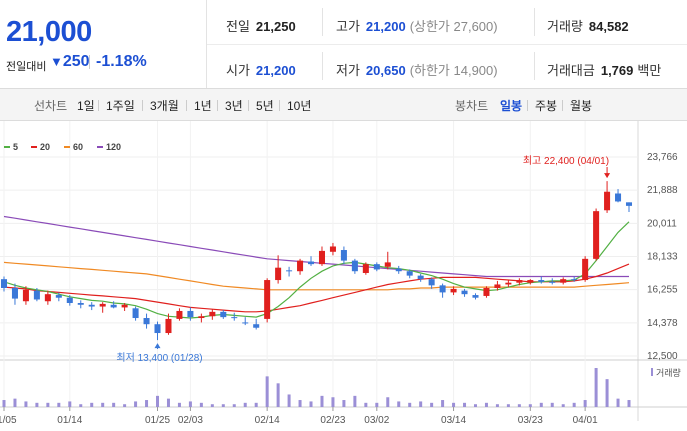  Describe the element at coordinates (607, 175) in the screenshot. I see `high-annotation-arrowhead` at that location.